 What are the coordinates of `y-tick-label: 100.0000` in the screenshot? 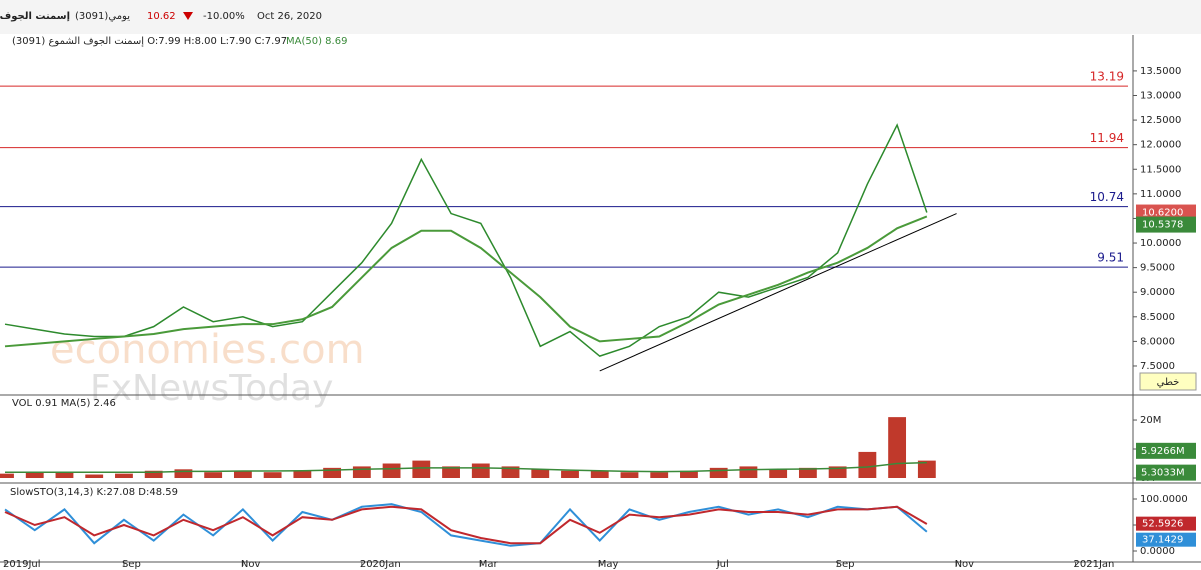 It's located at (1164, 499).